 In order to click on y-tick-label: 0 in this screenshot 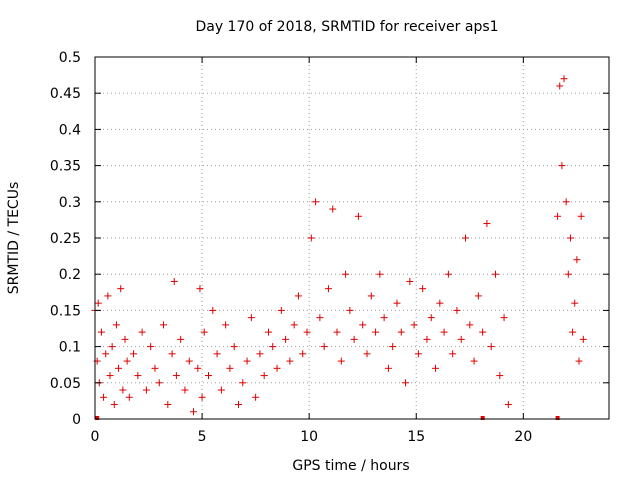, I will do `click(76, 420)`.